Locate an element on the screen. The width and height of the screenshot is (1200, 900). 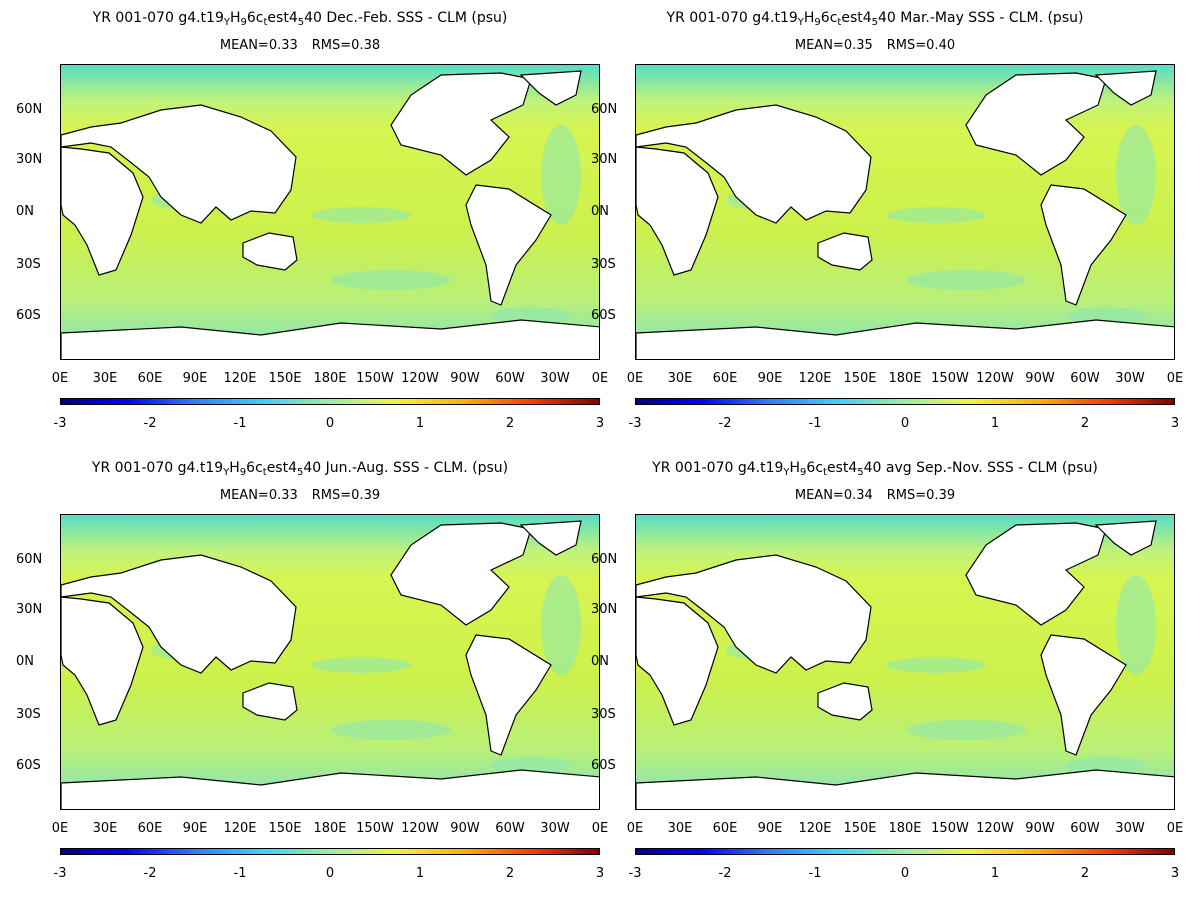
land-mask is located at coordinates (905, 214).